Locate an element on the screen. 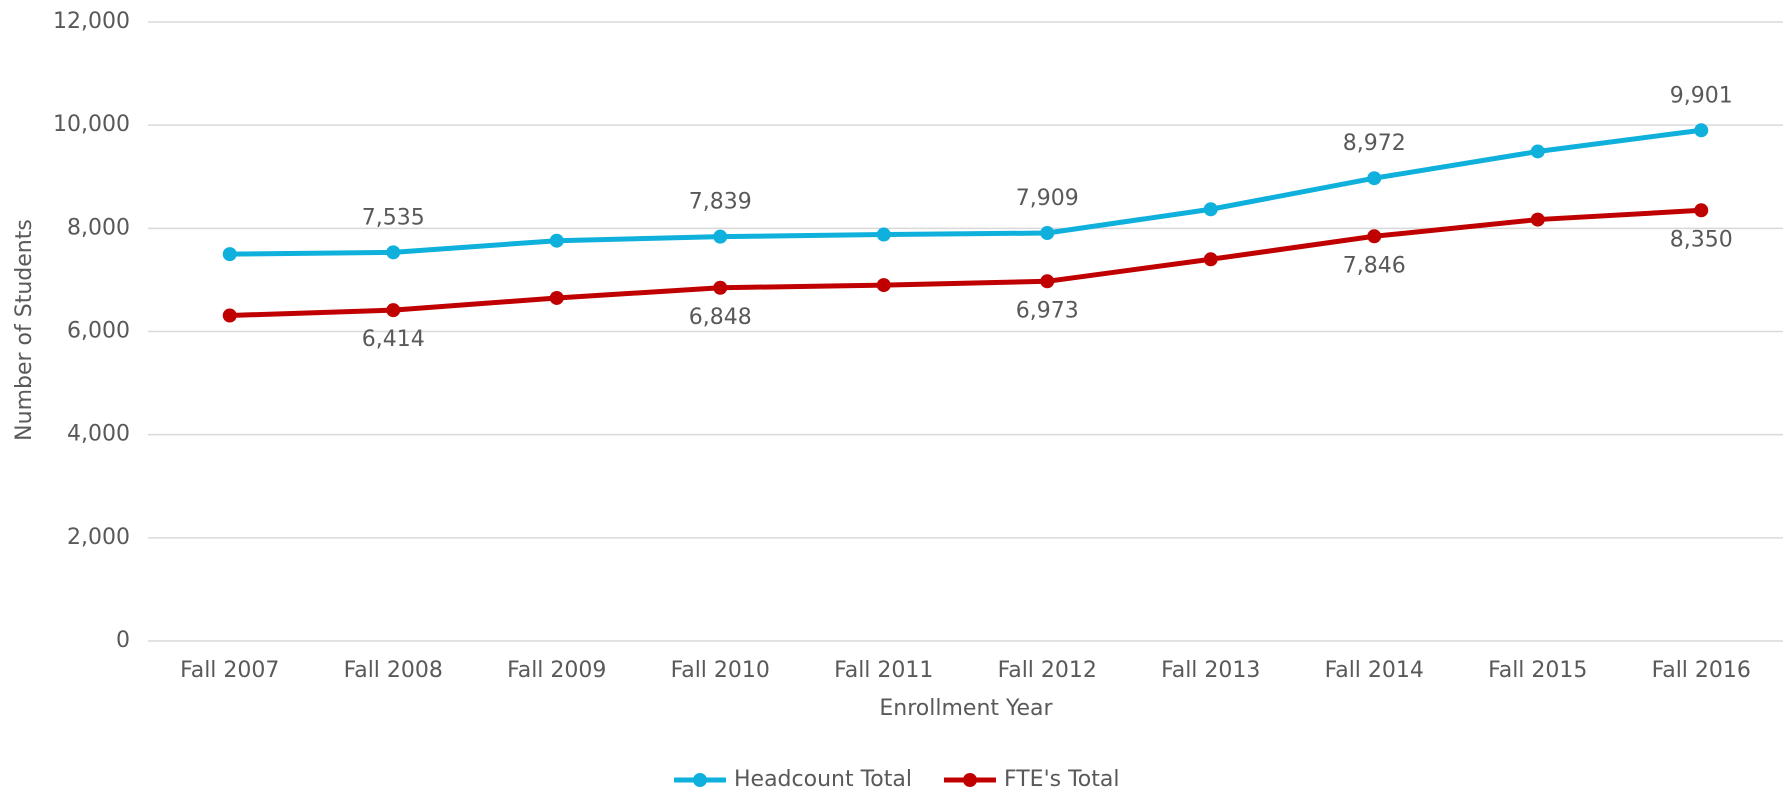 Image resolution: width=1790 pixels, height=795 pixels. y-tick-label: 2,000 is located at coordinates (98, 537).